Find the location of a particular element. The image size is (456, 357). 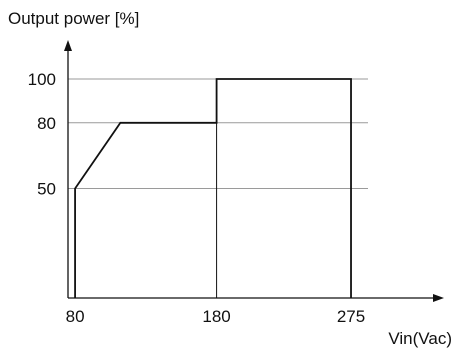

x-tick-label-180: 180 is located at coordinates (216, 316).